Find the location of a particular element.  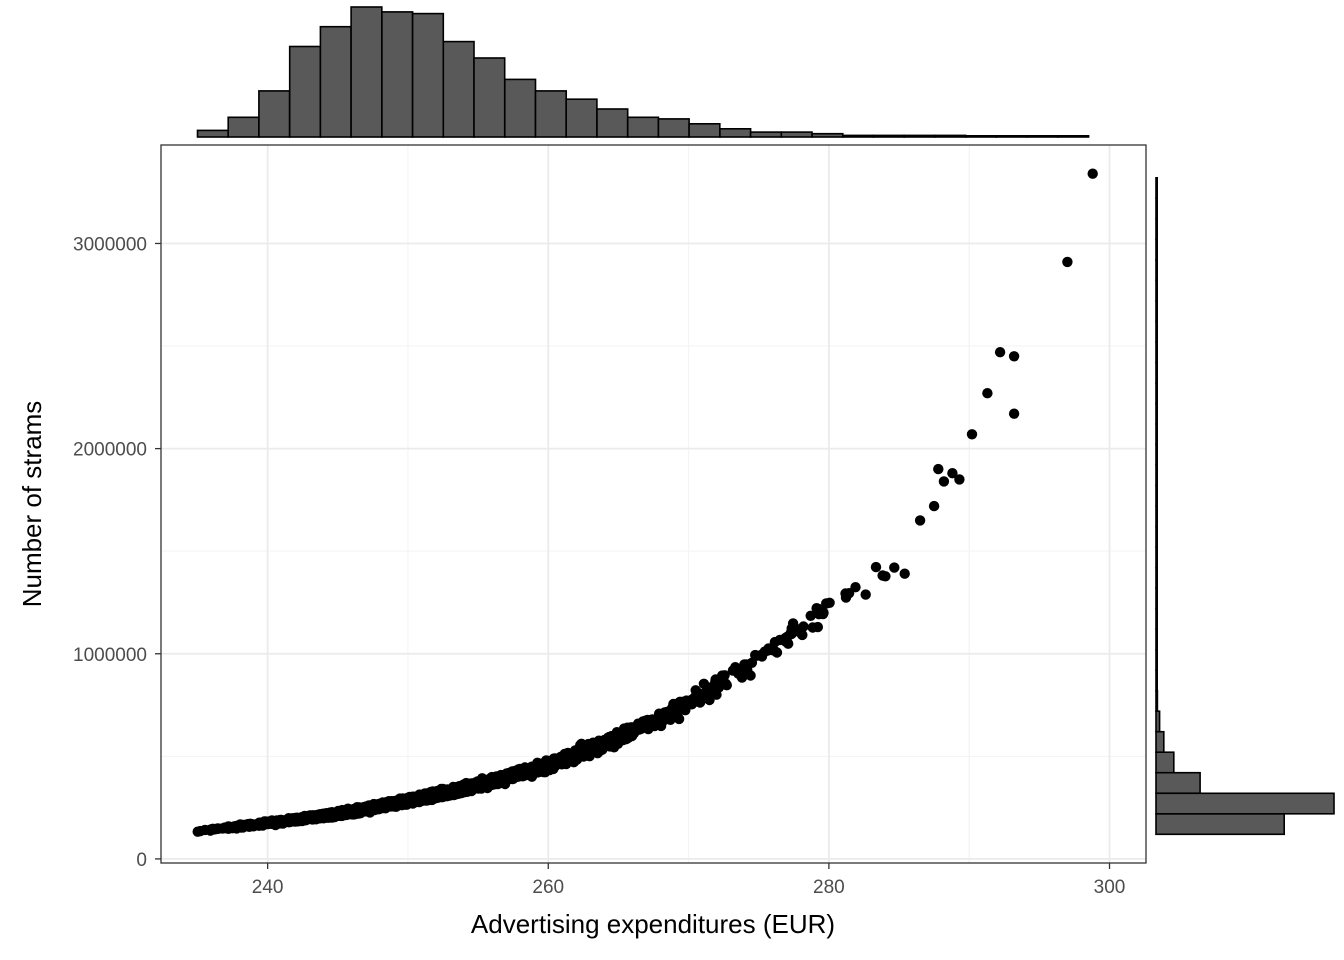

y-tick-label: 3000000 is located at coordinates (110, 244).